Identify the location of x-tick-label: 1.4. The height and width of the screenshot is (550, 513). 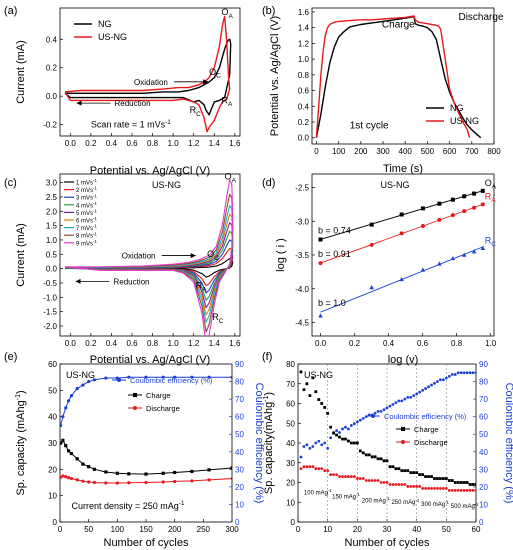
(215, 143).